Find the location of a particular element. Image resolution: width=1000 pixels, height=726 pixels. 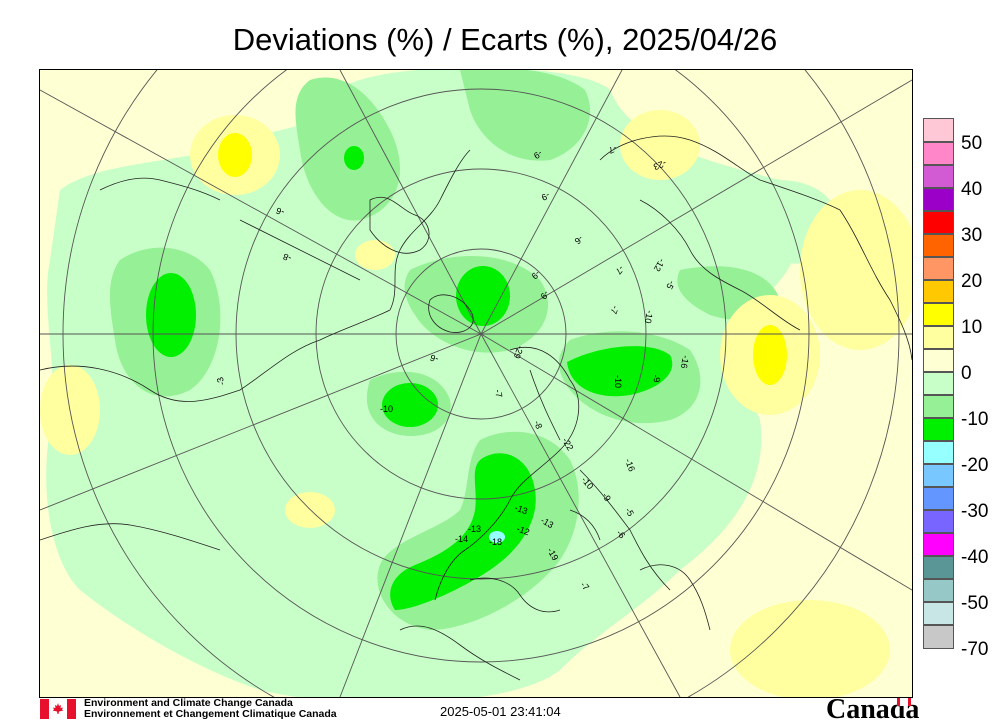

legend-label: -30 is located at coordinates (975, 511).